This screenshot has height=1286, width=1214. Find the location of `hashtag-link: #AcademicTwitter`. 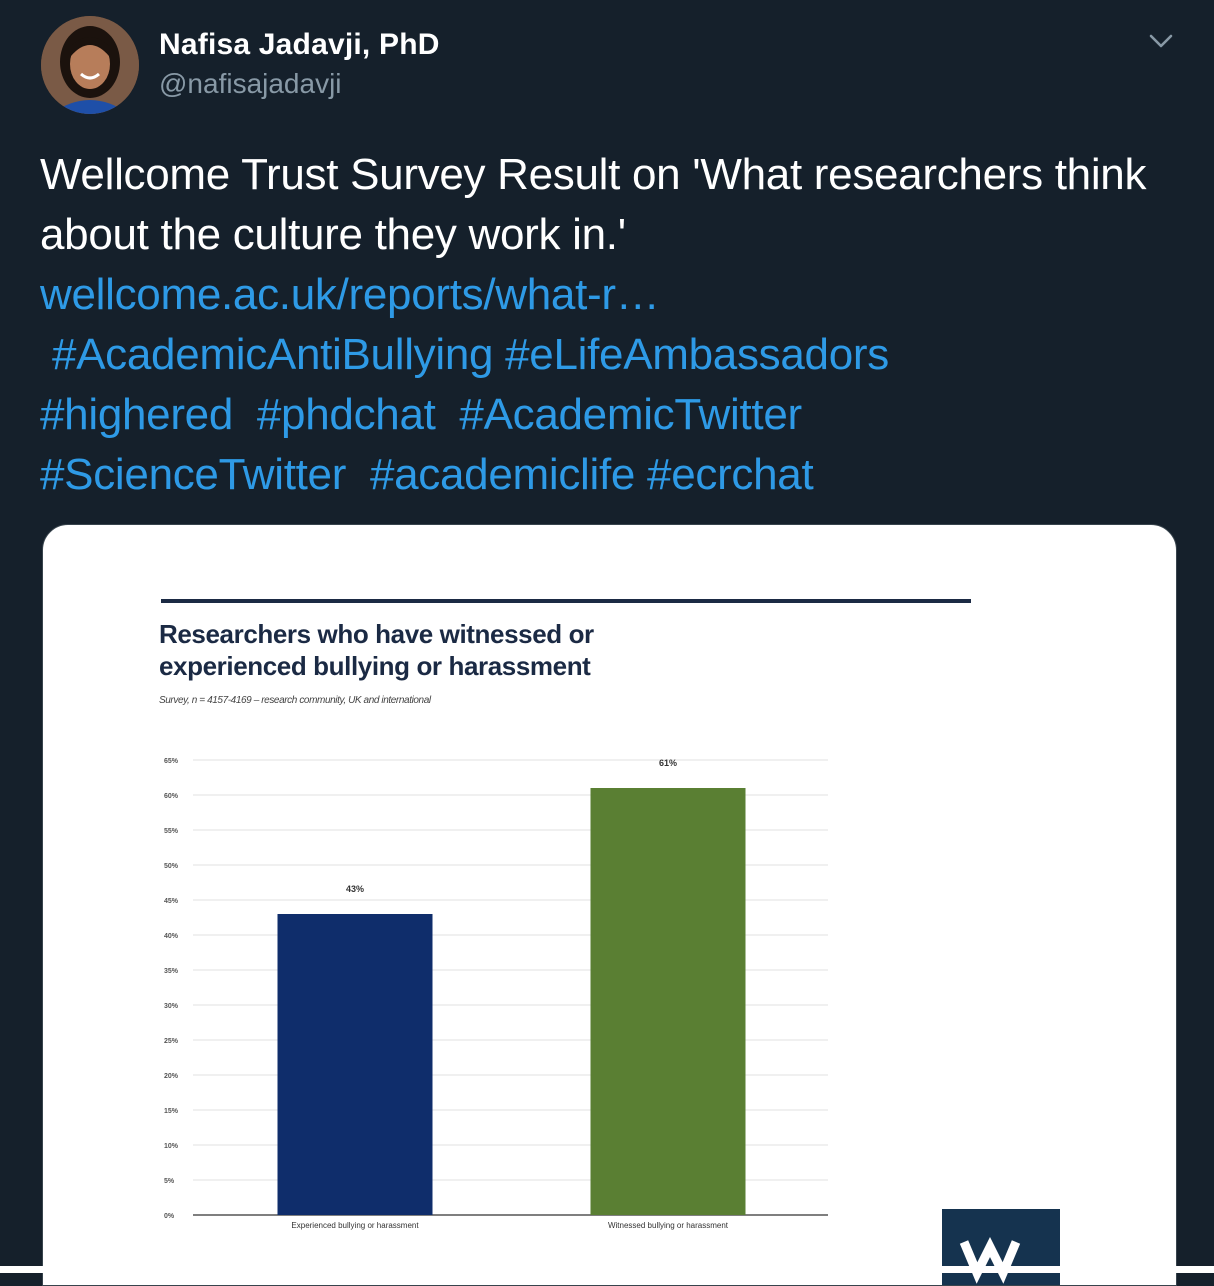

hashtag-link: #AcademicTwitter is located at coordinates (630, 414).